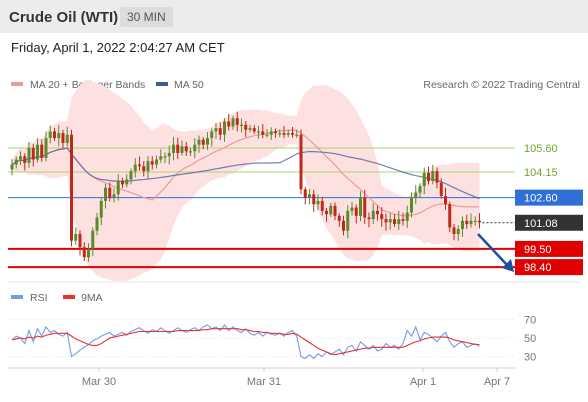 The image size is (588, 402). Describe the element at coordinates (530, 339) in the screenshot. I see `rsi-tick-label: 50` at that location.